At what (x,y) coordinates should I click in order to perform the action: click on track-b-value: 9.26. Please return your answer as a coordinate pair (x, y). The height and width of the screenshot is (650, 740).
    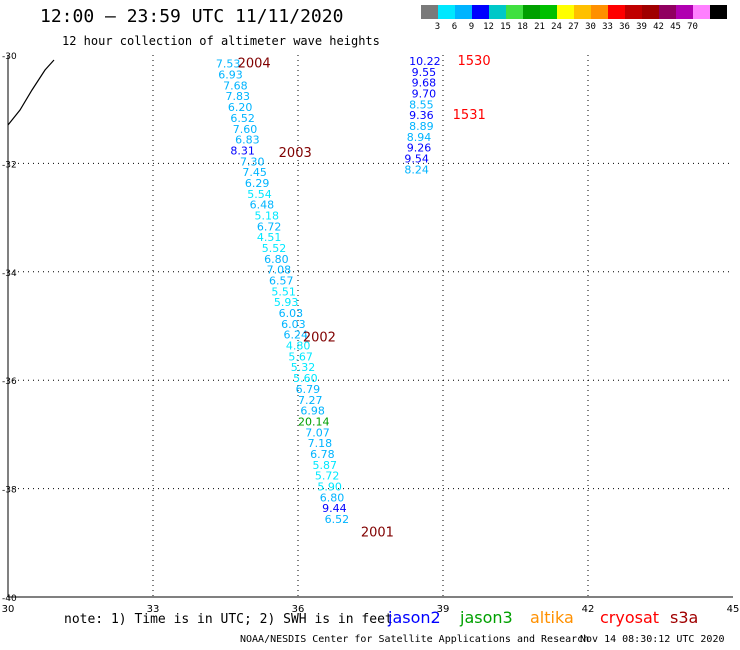
    Looking at the image, I should click on (419, 148).